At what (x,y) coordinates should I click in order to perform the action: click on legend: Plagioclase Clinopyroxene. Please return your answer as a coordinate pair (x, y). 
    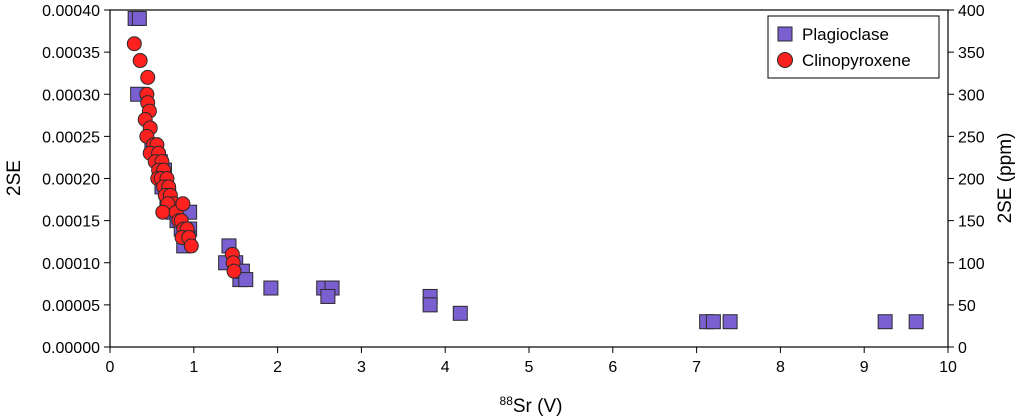
    Looking at the image, I should click on (853, 47).